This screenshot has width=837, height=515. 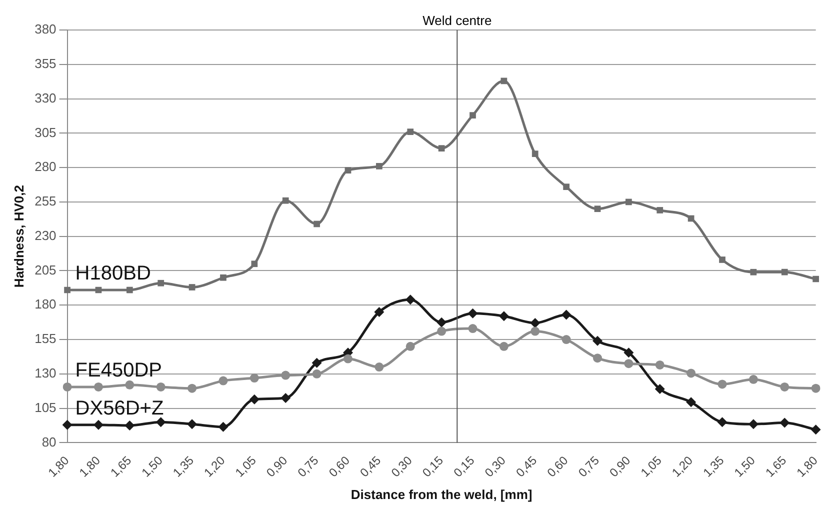 What do you see at coordinates (119, 408) in the screenshot?
I see `series-label: DX56D+Z` at bounding box center [119, 408].